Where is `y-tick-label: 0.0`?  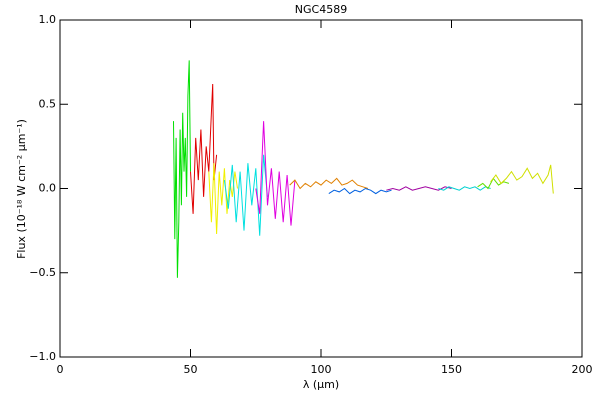
y-tick-label: 0.0 is located at coordinates (48, 188).